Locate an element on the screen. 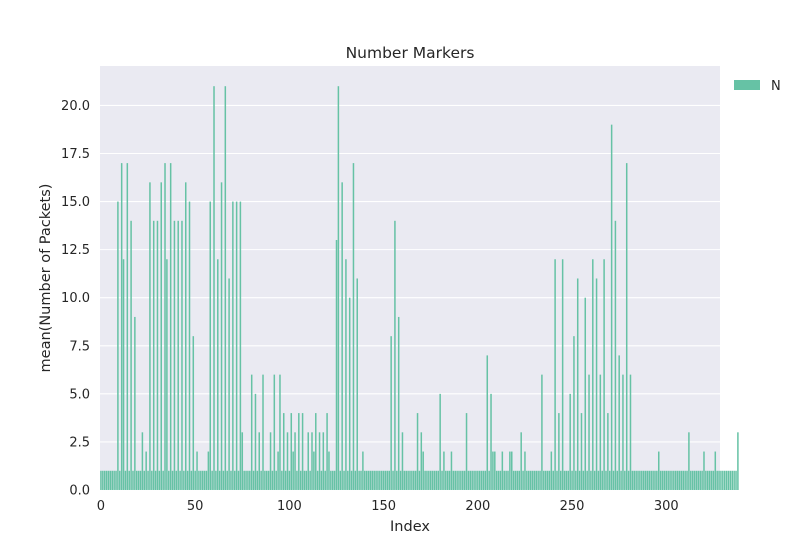 The image size is (800, 550). x-tick-label: 100 is located at coordinates (289, 506).